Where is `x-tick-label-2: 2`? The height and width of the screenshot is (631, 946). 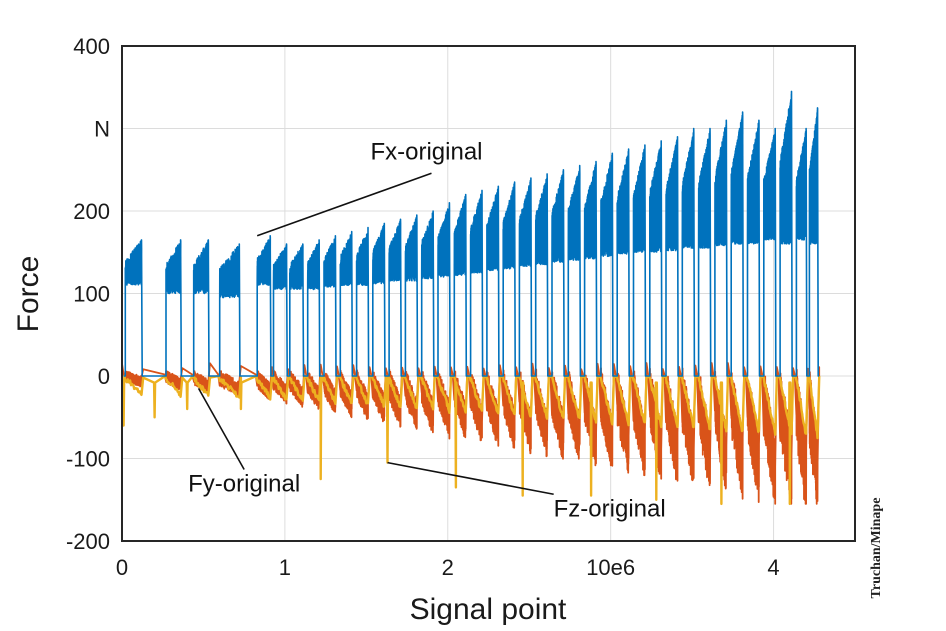
x-tick-label-2: 2 is located at coordinates (448, 567).